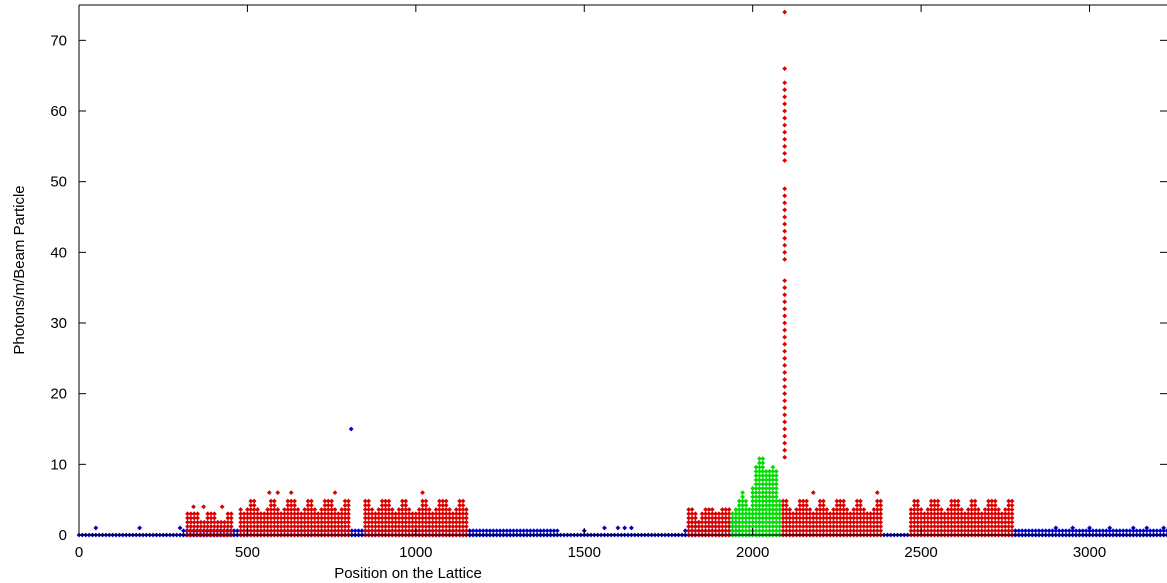 Image resolution: width=1167 pixels, height=583 pixels. What do you see at coordinates (408, 573) in the screenshot?
I see `x-axis-label: Position on the Lattice` at bounding box center [408, 573].